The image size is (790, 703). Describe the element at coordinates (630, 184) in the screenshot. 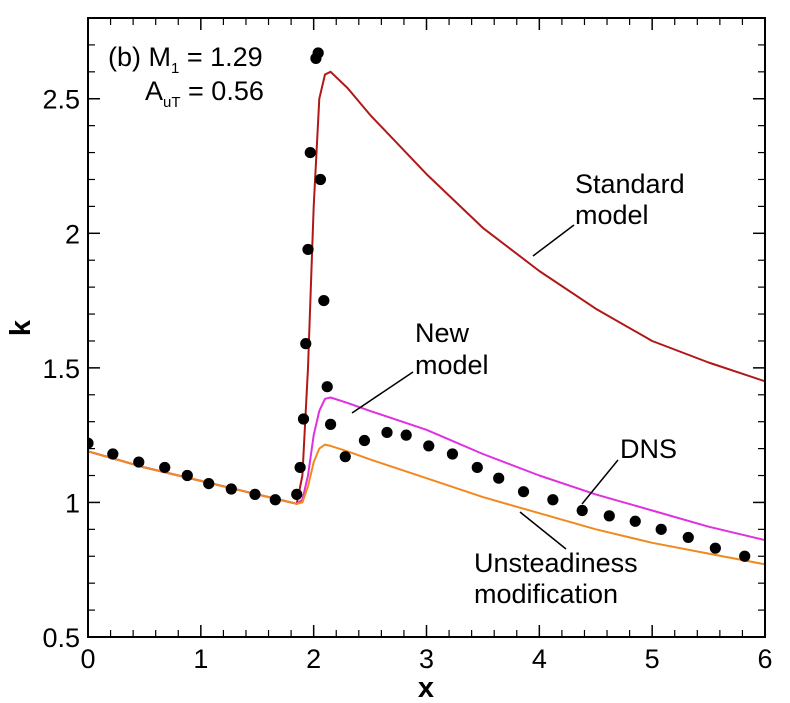

I see `standard-model-label-line-1: Standard` at that location.